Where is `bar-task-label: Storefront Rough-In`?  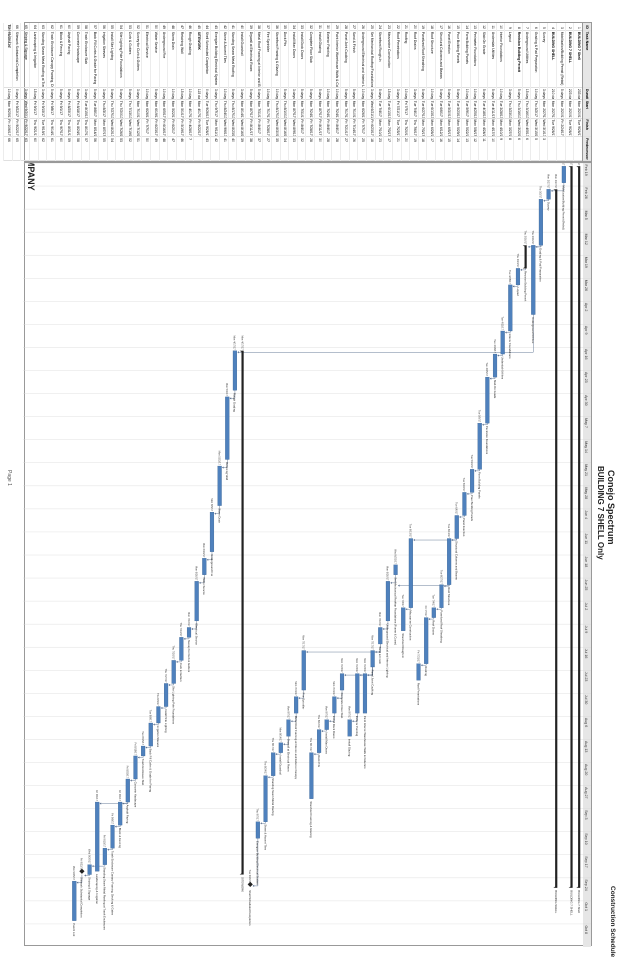 bar-task-label: Storefront Rough-In is located at coordinates (403, 645).